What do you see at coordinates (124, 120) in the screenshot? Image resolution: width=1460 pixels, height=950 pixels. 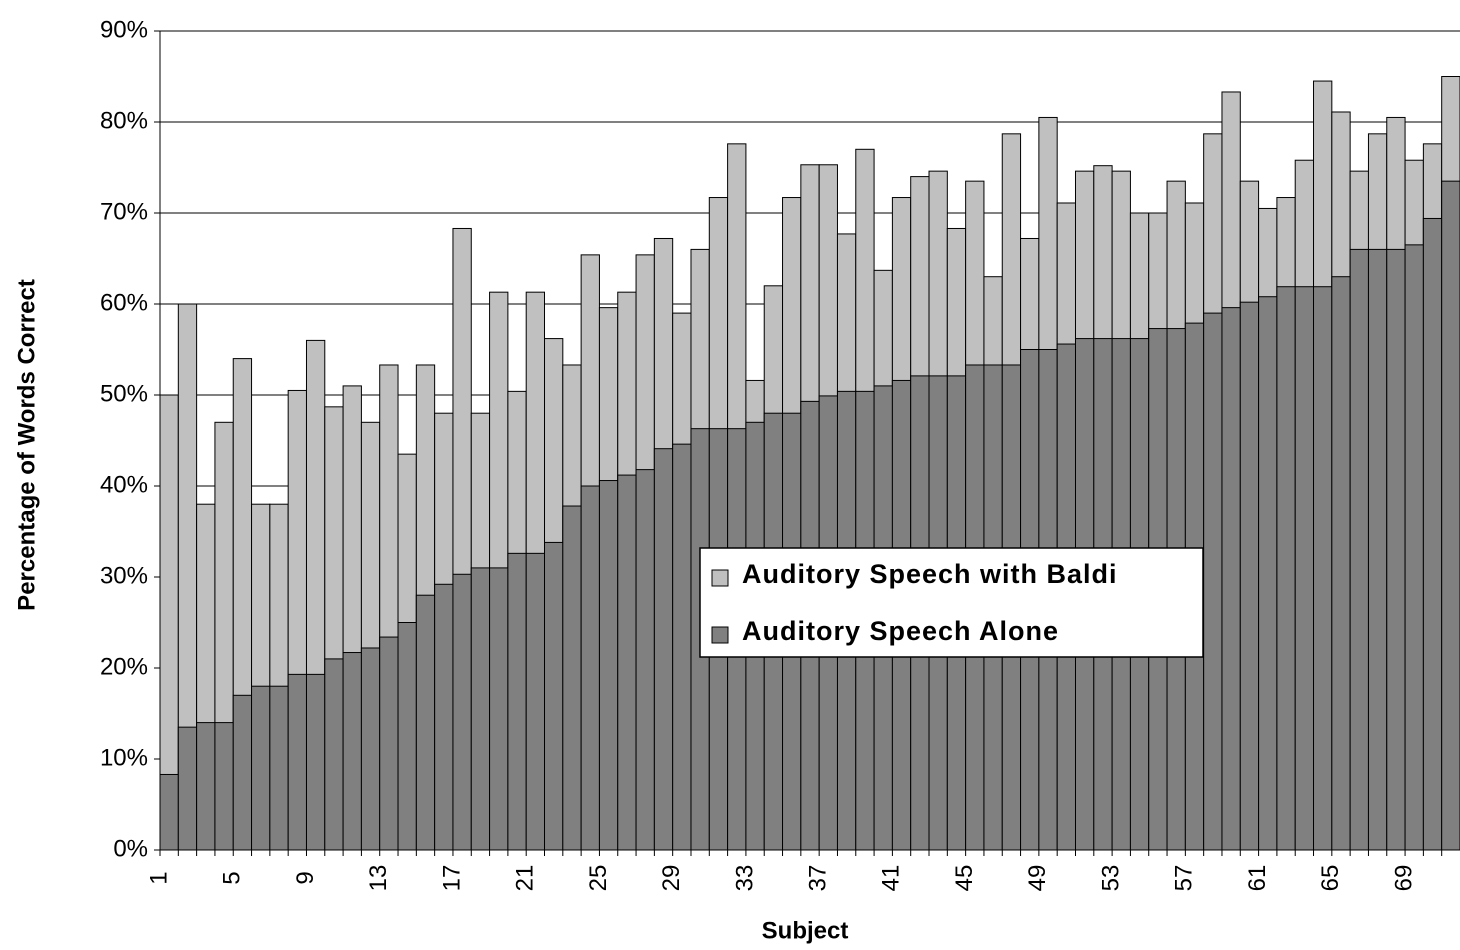 I see `y-tick-label: 80%` at bounding box center [124, 120].